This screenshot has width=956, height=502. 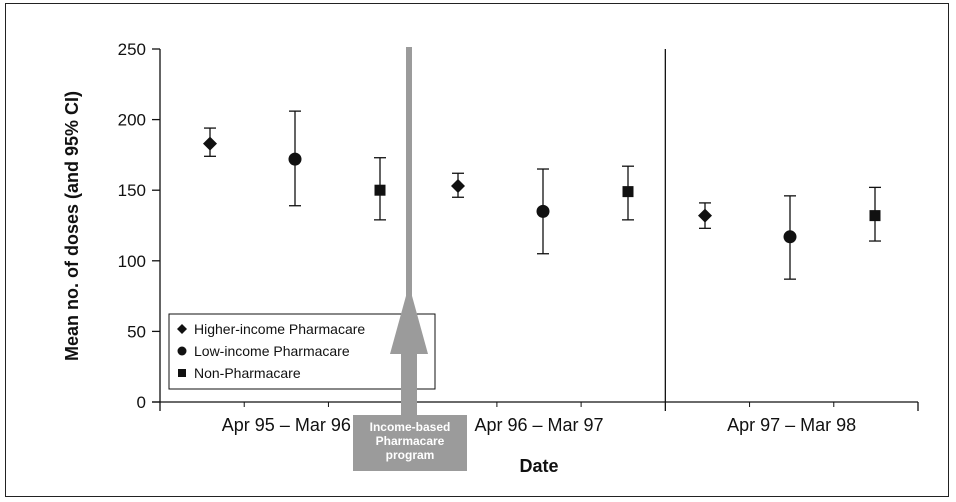 I want to click on annotation-box, so click(x=410, y=443).